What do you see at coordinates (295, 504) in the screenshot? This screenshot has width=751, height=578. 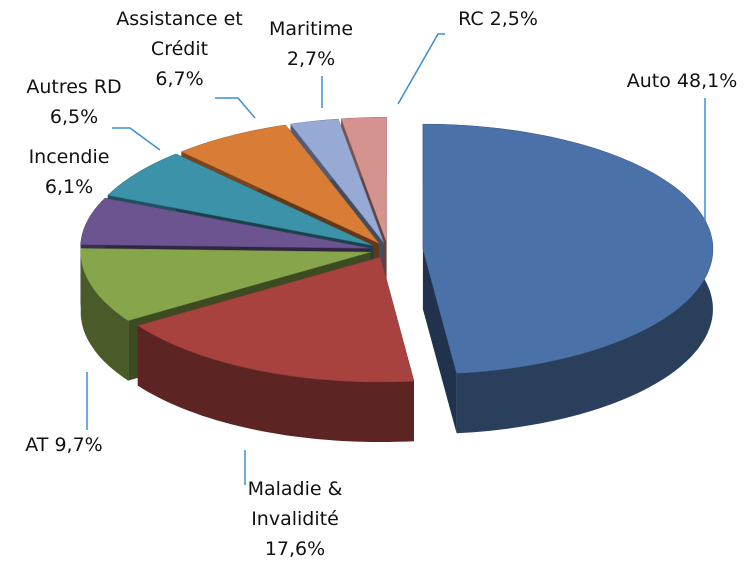 I see `category-label: Maladie & Invalidité` at bounding box center [295, 504].